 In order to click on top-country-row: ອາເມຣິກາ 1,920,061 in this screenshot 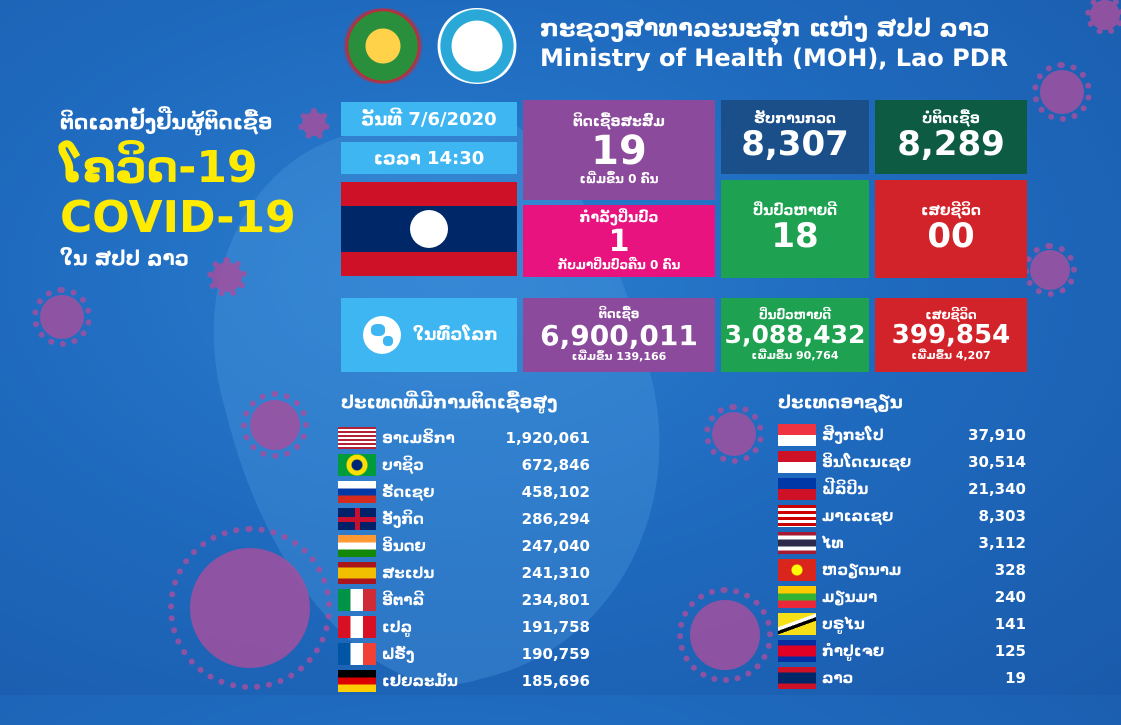, I will do `click(464, 438)`.